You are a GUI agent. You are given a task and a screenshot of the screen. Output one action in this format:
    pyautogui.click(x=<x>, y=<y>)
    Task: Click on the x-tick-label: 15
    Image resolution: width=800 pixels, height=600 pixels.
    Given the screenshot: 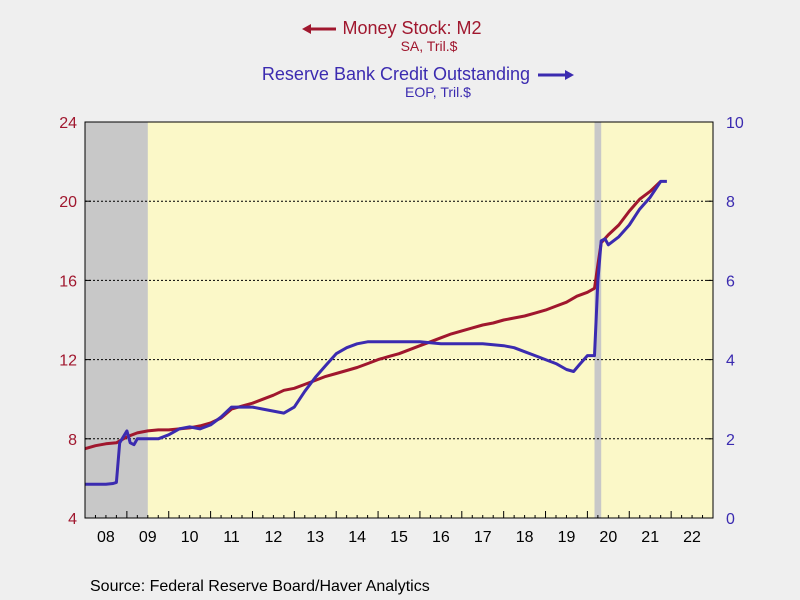 What is the action you would take?
    pyautogui.click(x=399, y=537)
    